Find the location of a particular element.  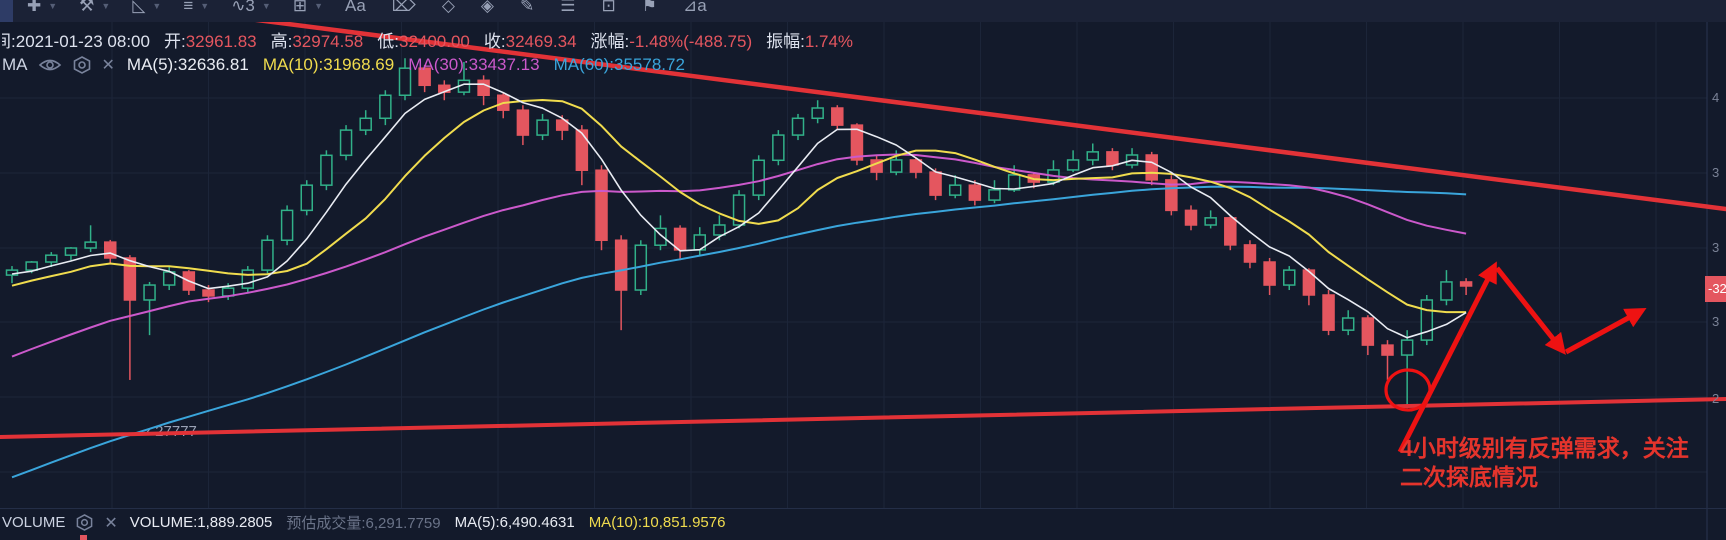

volume-bar is located at coordinates (83, 537).